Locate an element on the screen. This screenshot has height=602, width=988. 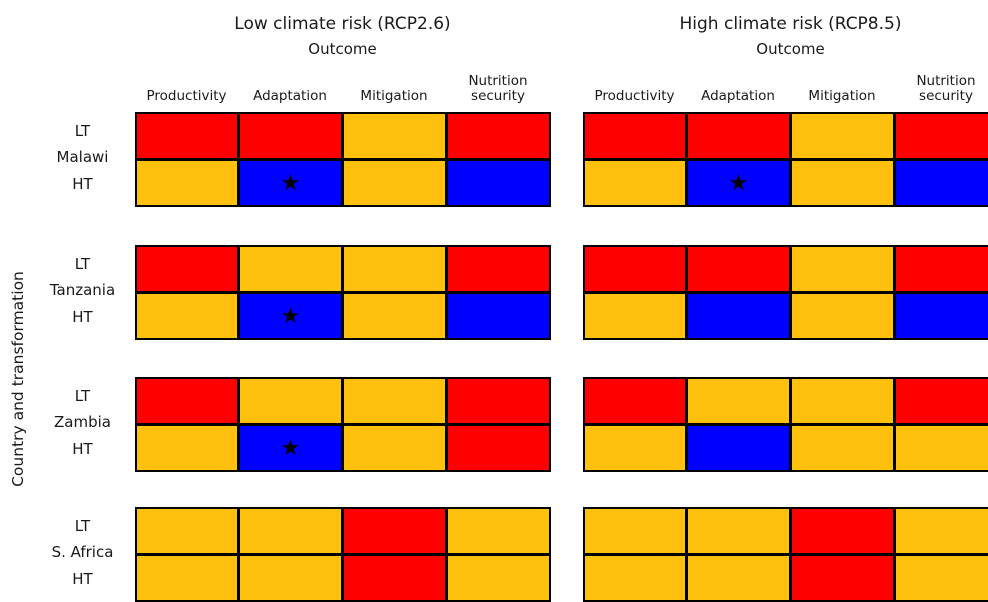
country-label: S. Africa is located at coordinates (82, 552).